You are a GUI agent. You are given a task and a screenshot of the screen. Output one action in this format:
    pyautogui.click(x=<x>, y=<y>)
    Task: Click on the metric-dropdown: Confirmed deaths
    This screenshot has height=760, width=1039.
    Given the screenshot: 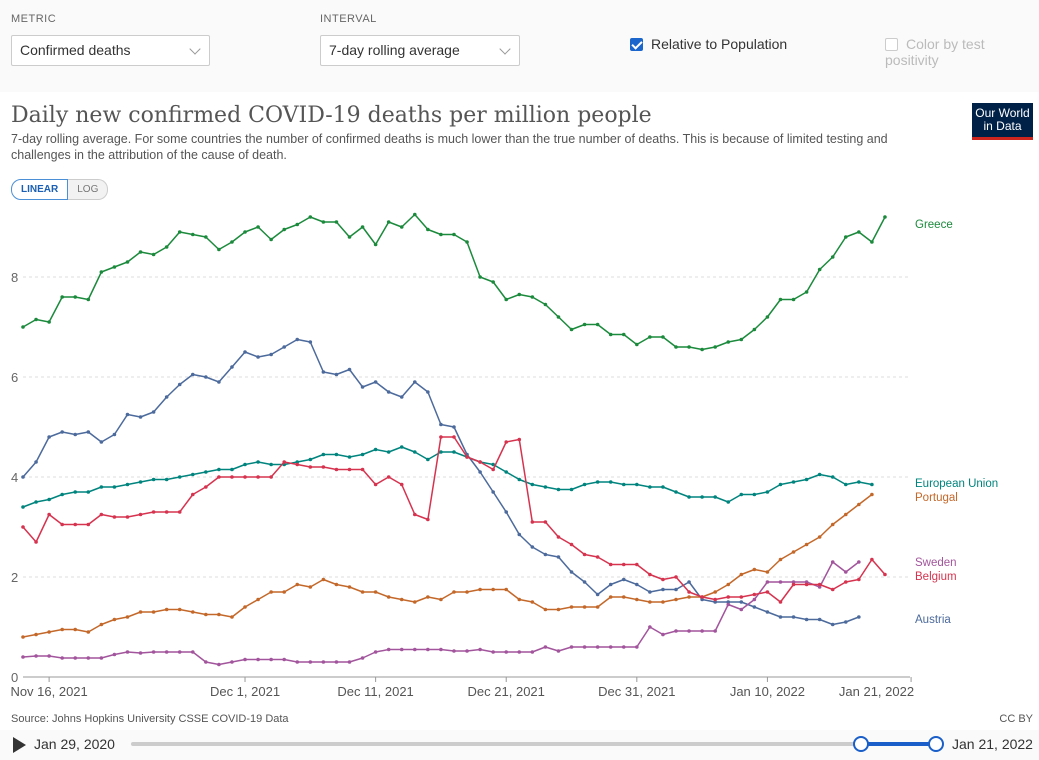 What is the action you would take?
    pyautogui.click(x=110, y=50)
    